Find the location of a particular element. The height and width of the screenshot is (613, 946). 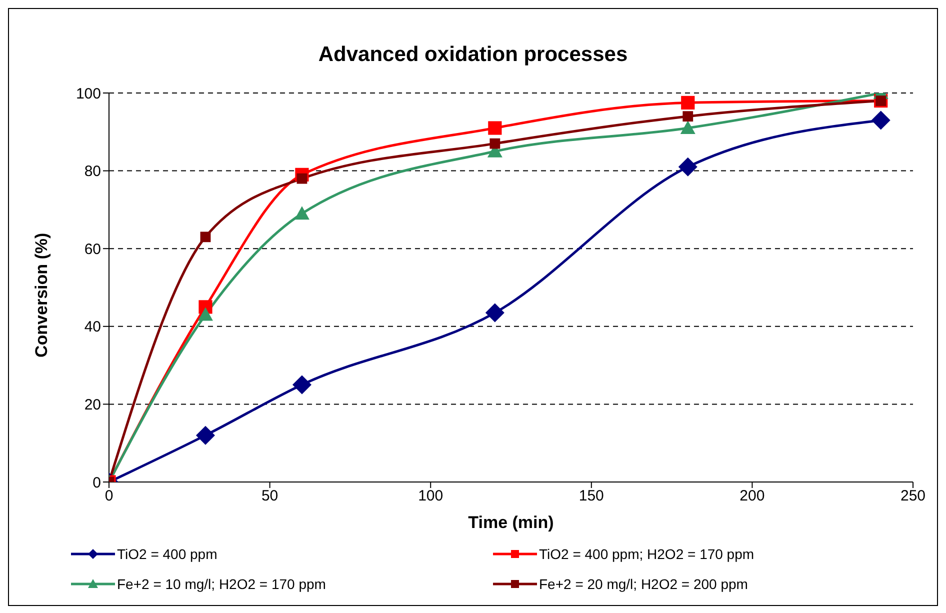

legend-label: Fe+2 = 20 mg/l; H2O2 = 200 ppm is located at coordinates (643, 584).